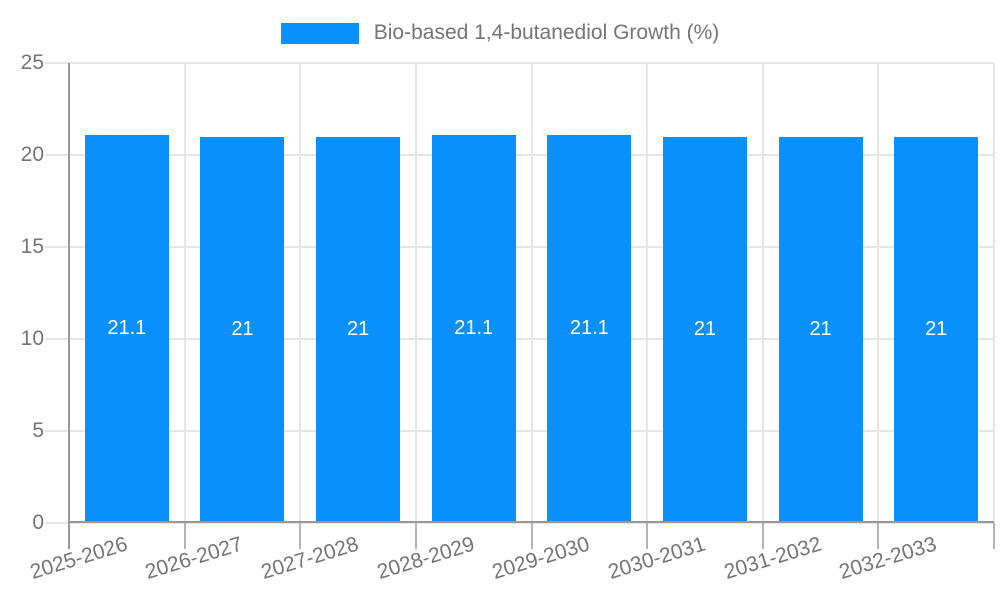  I want to click on chart-legend: Bio-based 1,4-butanediol Growth (%), so click(500, 33).